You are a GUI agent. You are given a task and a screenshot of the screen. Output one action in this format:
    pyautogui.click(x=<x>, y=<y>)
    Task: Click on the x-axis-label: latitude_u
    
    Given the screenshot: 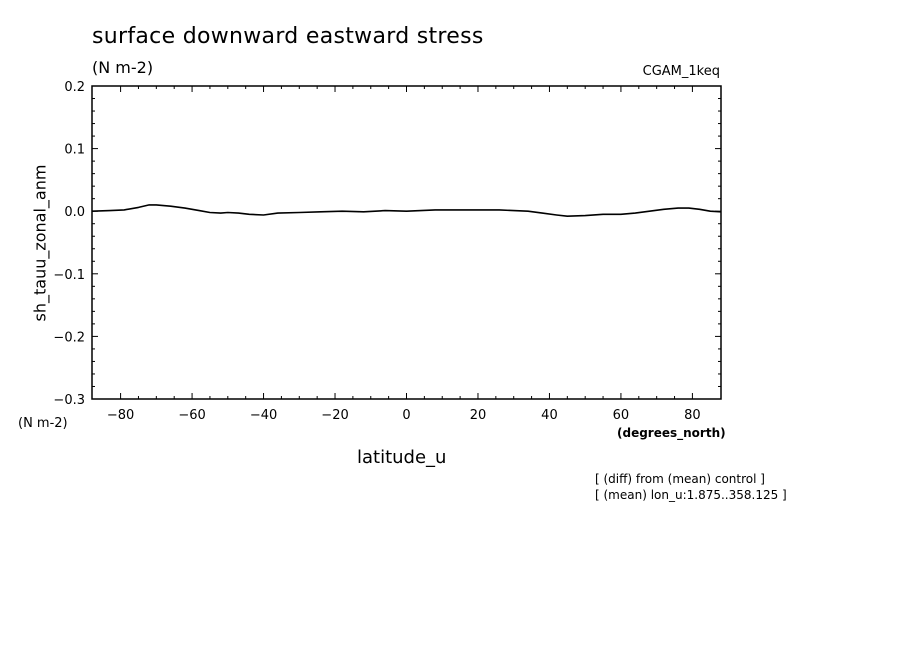 What is the action you would take?
    pyautogui.click(x=402, y=457)
    